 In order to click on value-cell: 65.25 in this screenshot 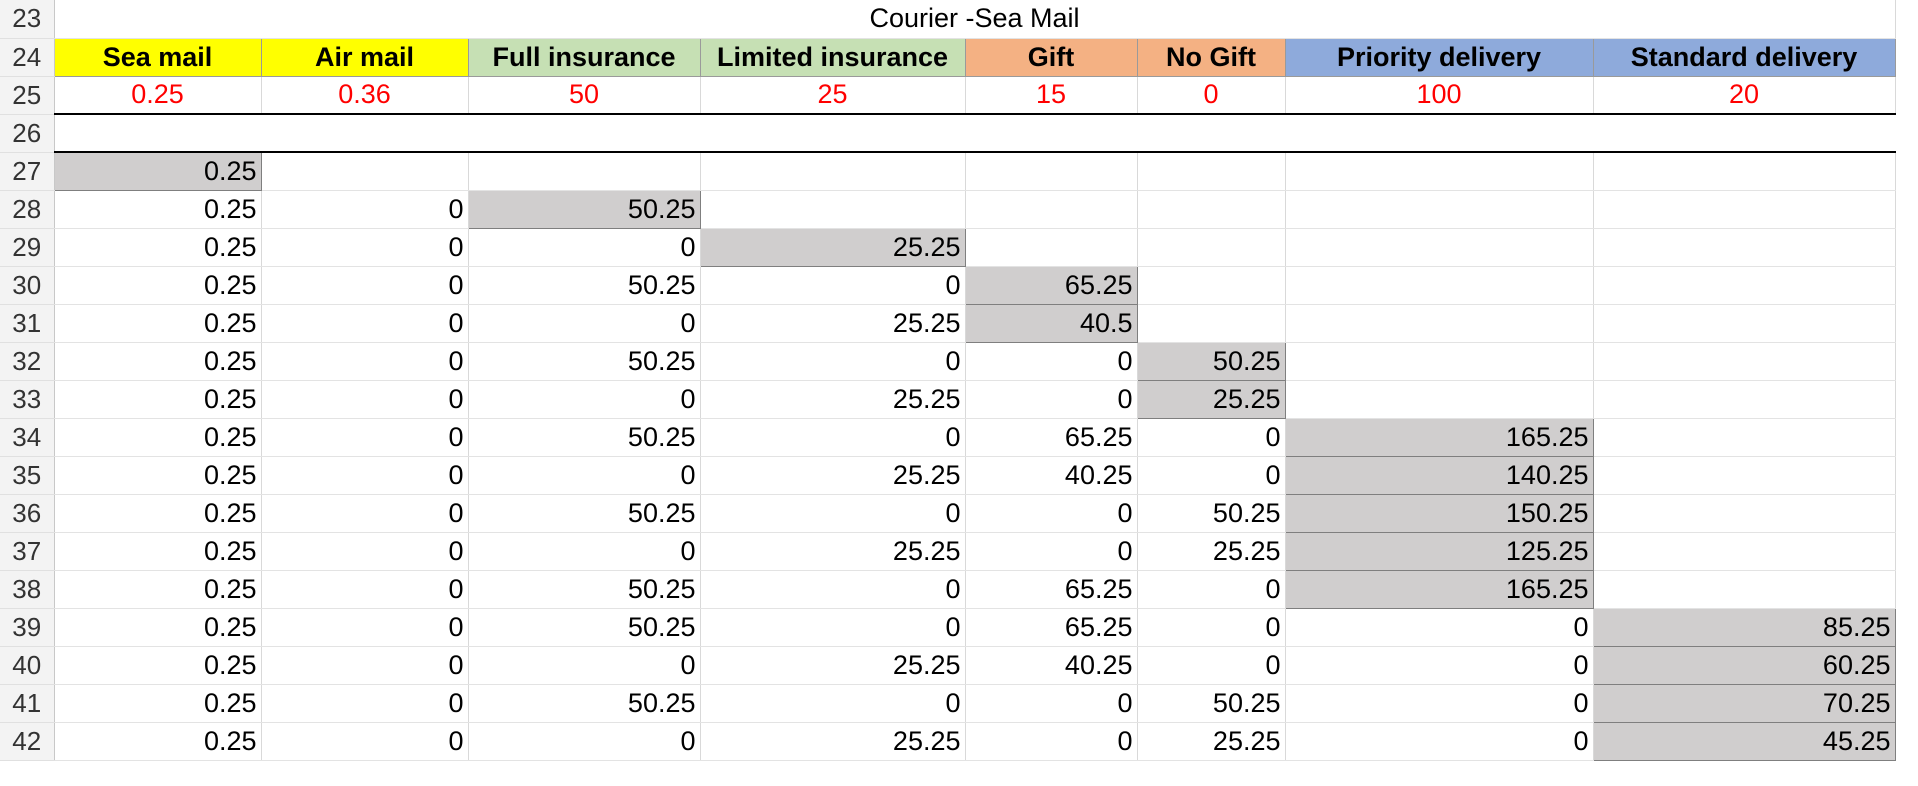, I will do `click(1051, 589)`.